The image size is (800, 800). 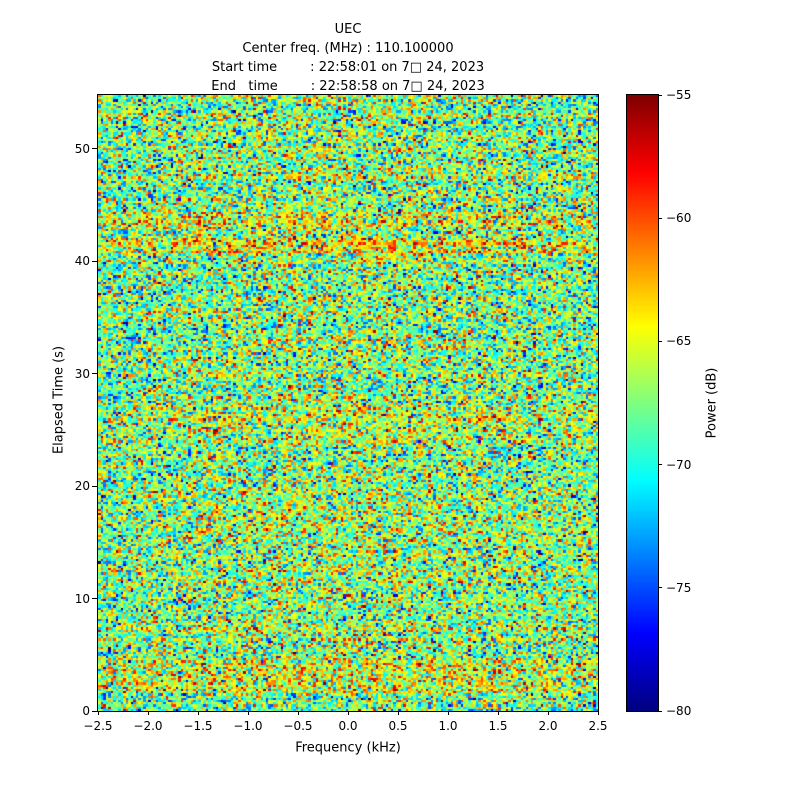 What do you see at coordinates (712, 403) in the screenshot?
I see `colorbar-label: Power (dB)` at bounding box center [712, 403].